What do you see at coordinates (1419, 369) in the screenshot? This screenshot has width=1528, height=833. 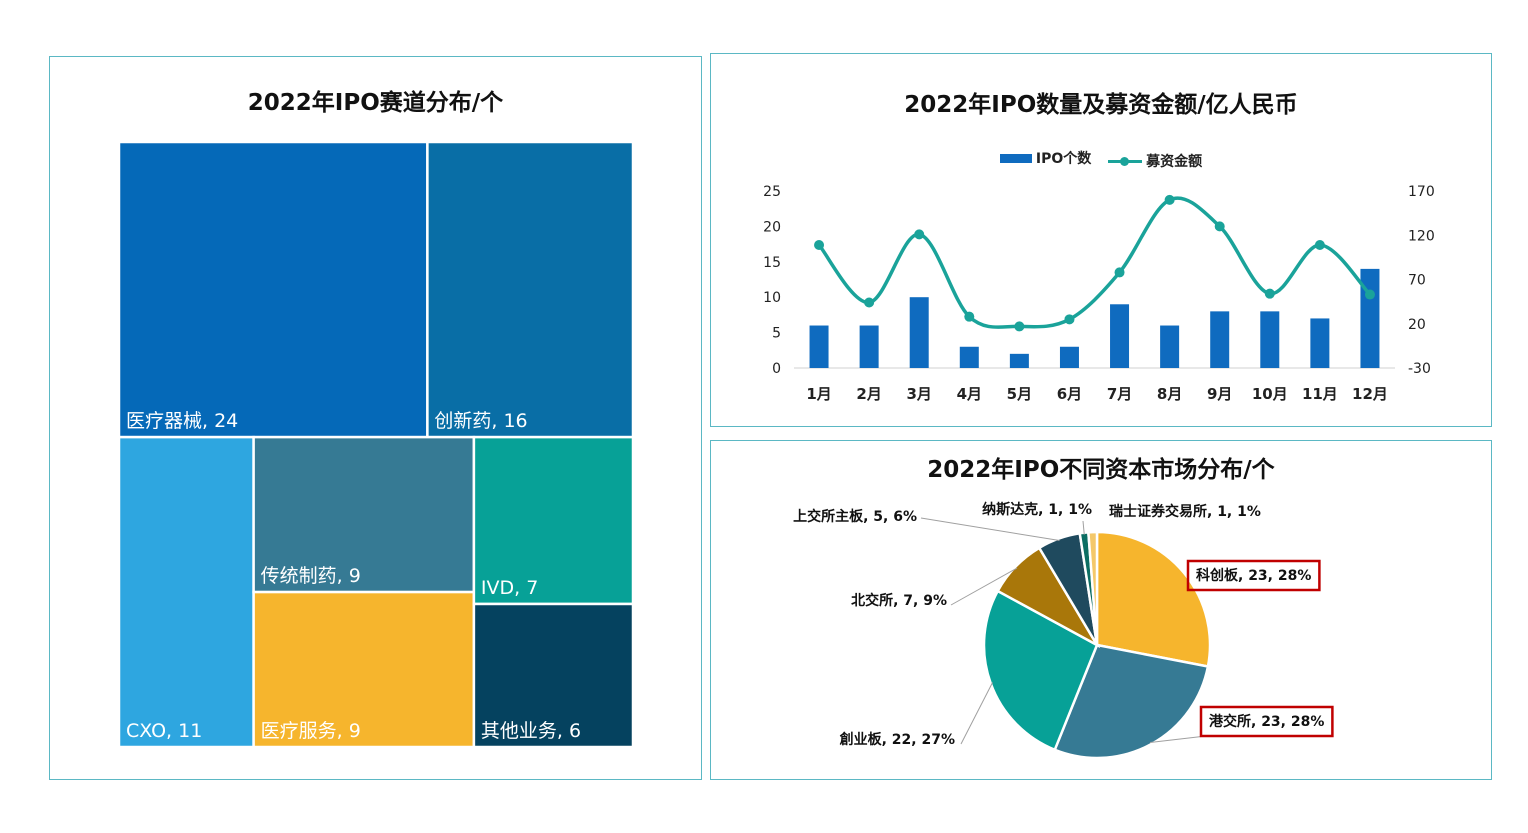 I see `y-right-tick-neg30: -30` at bounding box center [1419, 369].